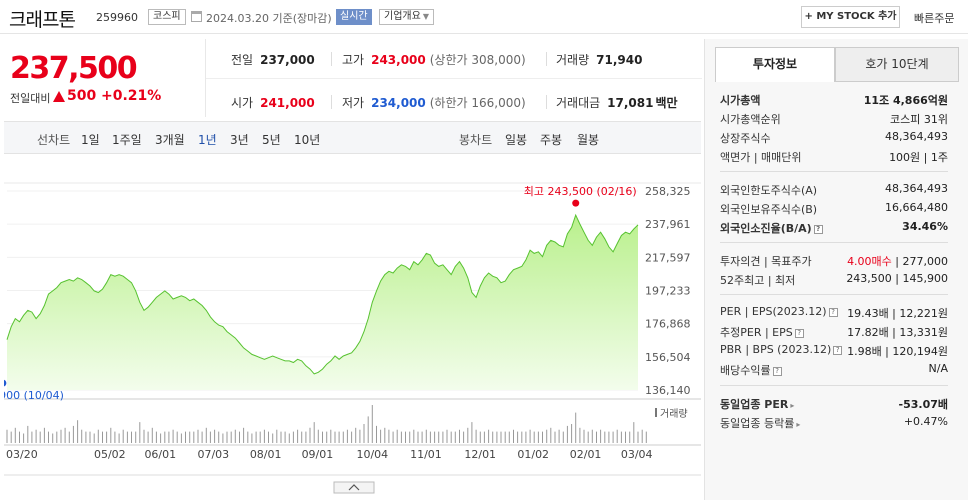 The image size is (968, 500). What do you see at coordinates (271, 140) in the screenshot?
I see `period-5y: 5년` at bounding box center [271, 140].